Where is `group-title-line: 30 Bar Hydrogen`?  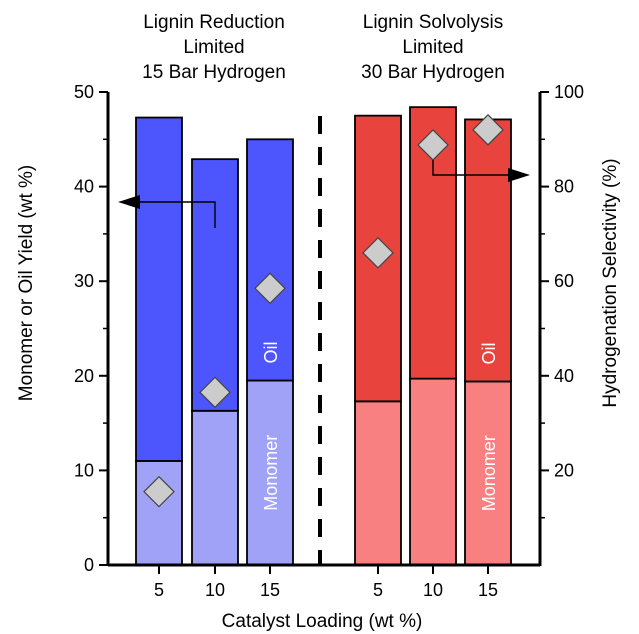 group-title-line: 30 Bar Hydrogen is located at coordinates (433, 72).